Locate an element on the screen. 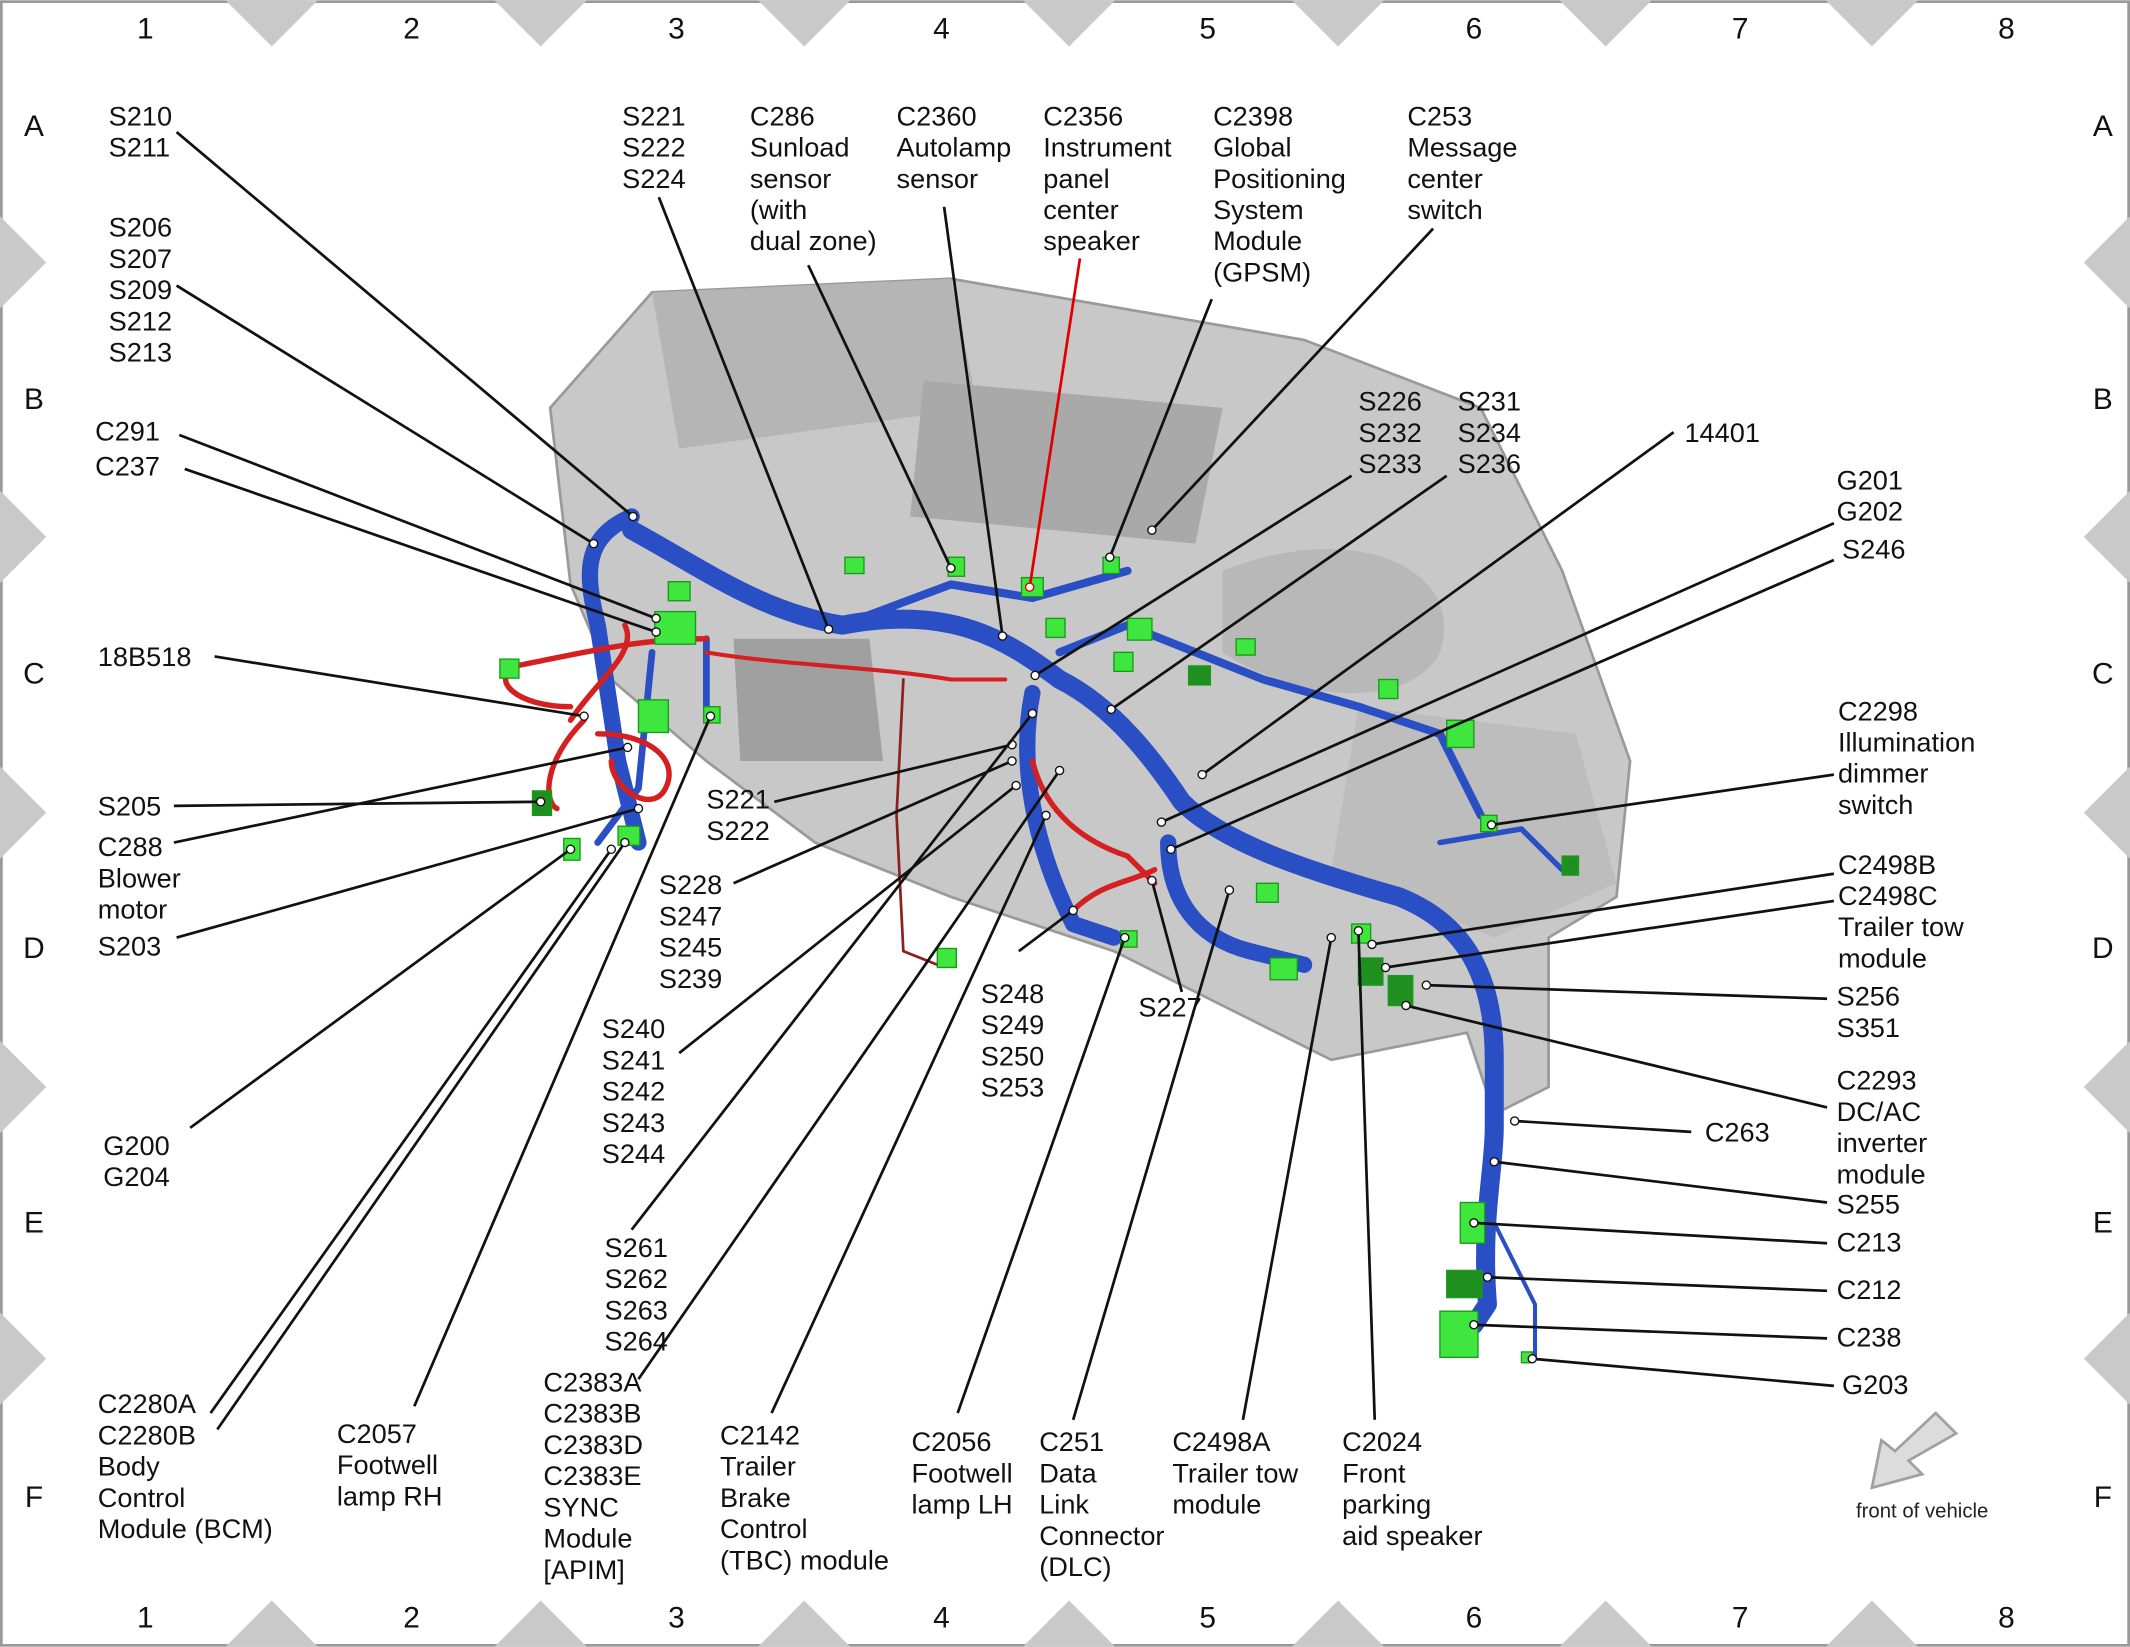 The height and width of the screenshot is (1647, 2130). callout-label: S206 S207 S209 S212 S213 is located at coordinates (140, 290).